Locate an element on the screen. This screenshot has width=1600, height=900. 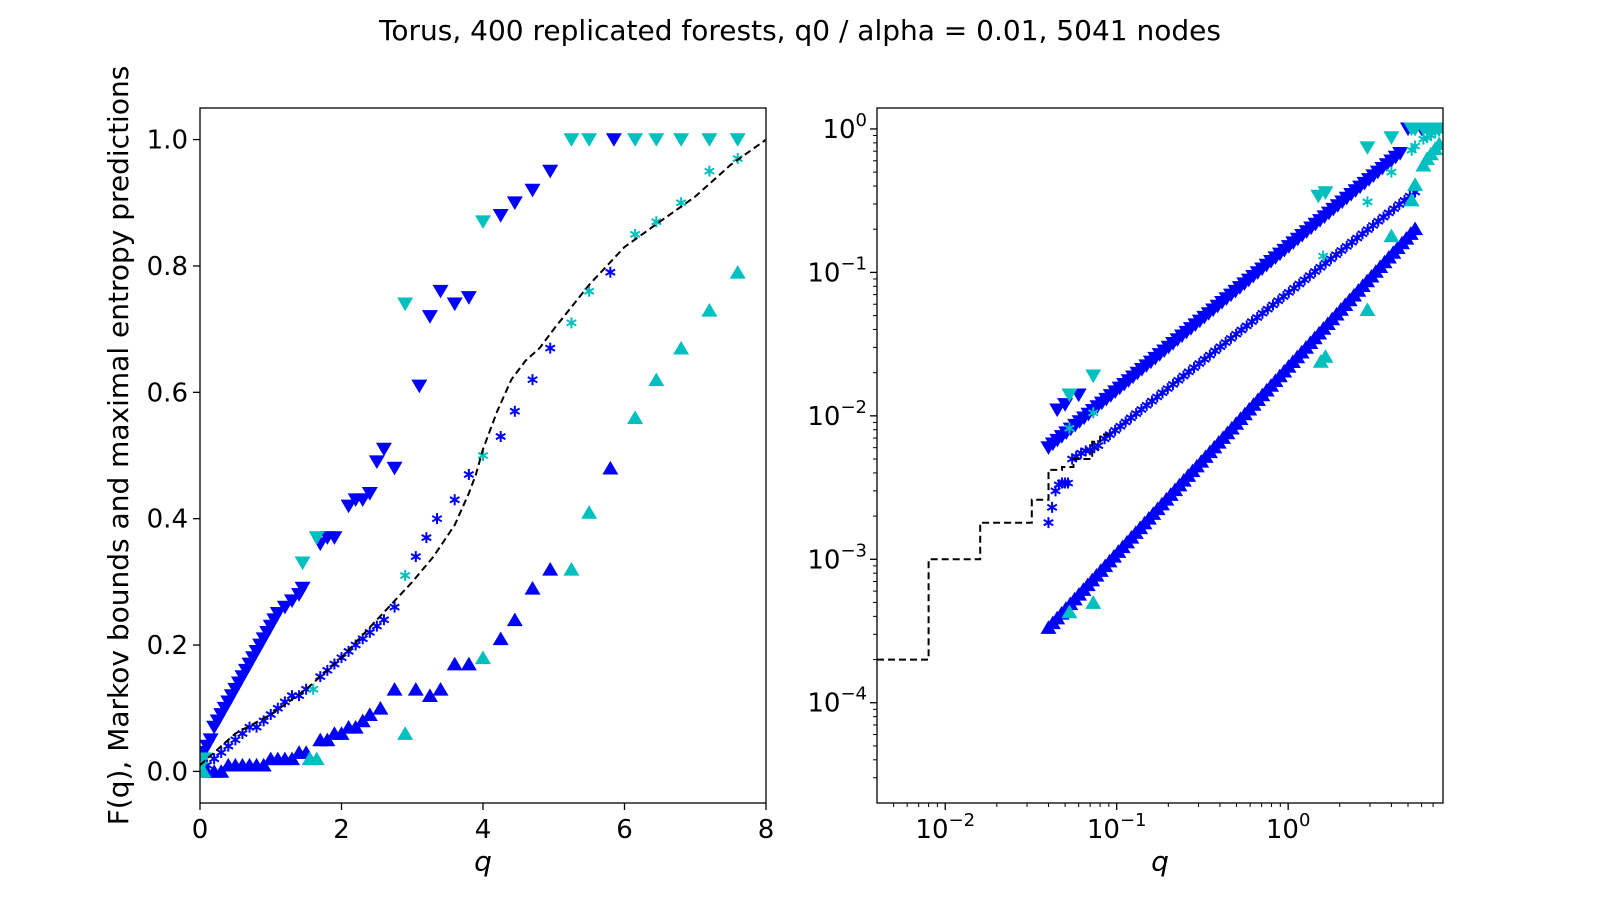
y-tick-label: 1.0 is located at coordinates (167, 141).